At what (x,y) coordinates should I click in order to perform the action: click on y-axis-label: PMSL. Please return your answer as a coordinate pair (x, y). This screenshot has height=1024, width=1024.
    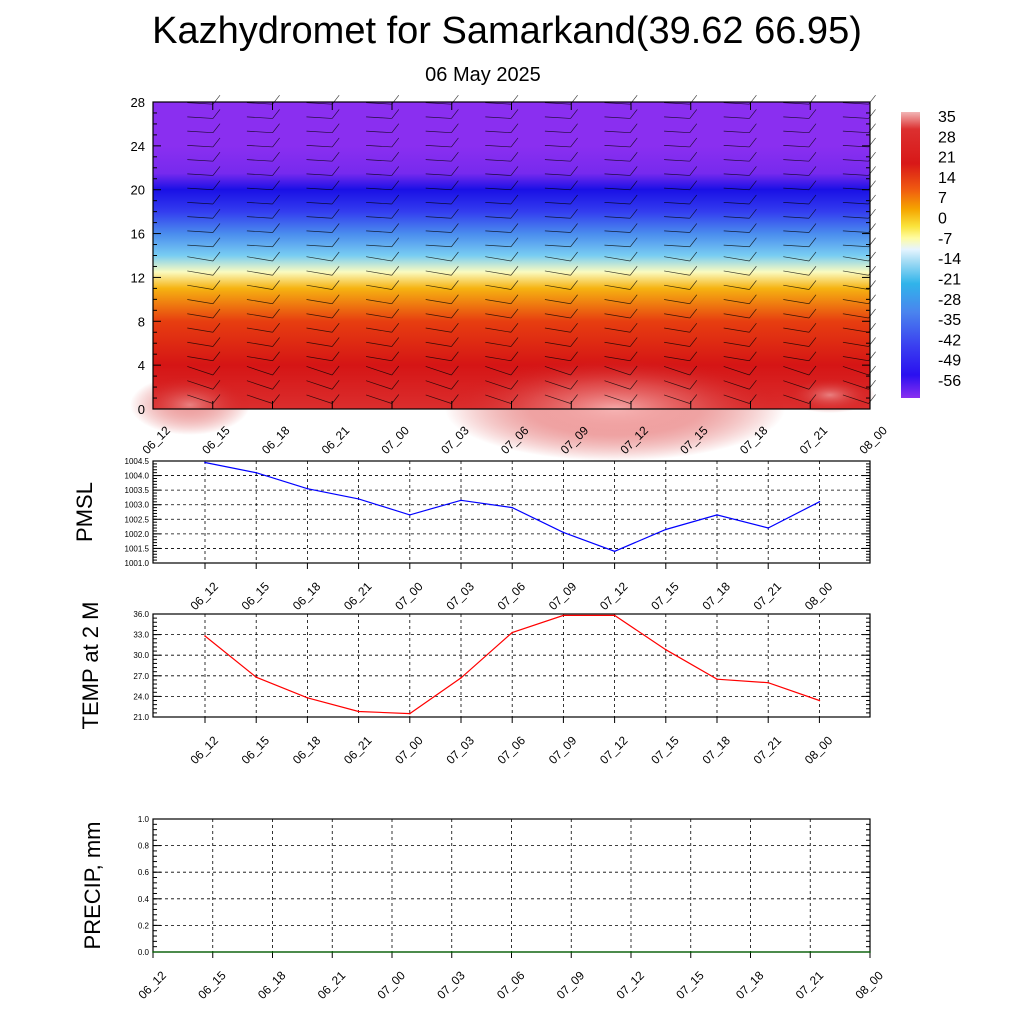
    Looking at the image, I should click on (84, 512).